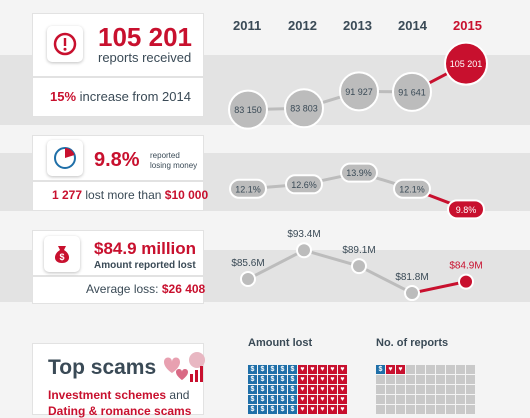 The image size is (530, 418). I want to click on top-scam-line-1: Investment schemes and, so click(118, 395).